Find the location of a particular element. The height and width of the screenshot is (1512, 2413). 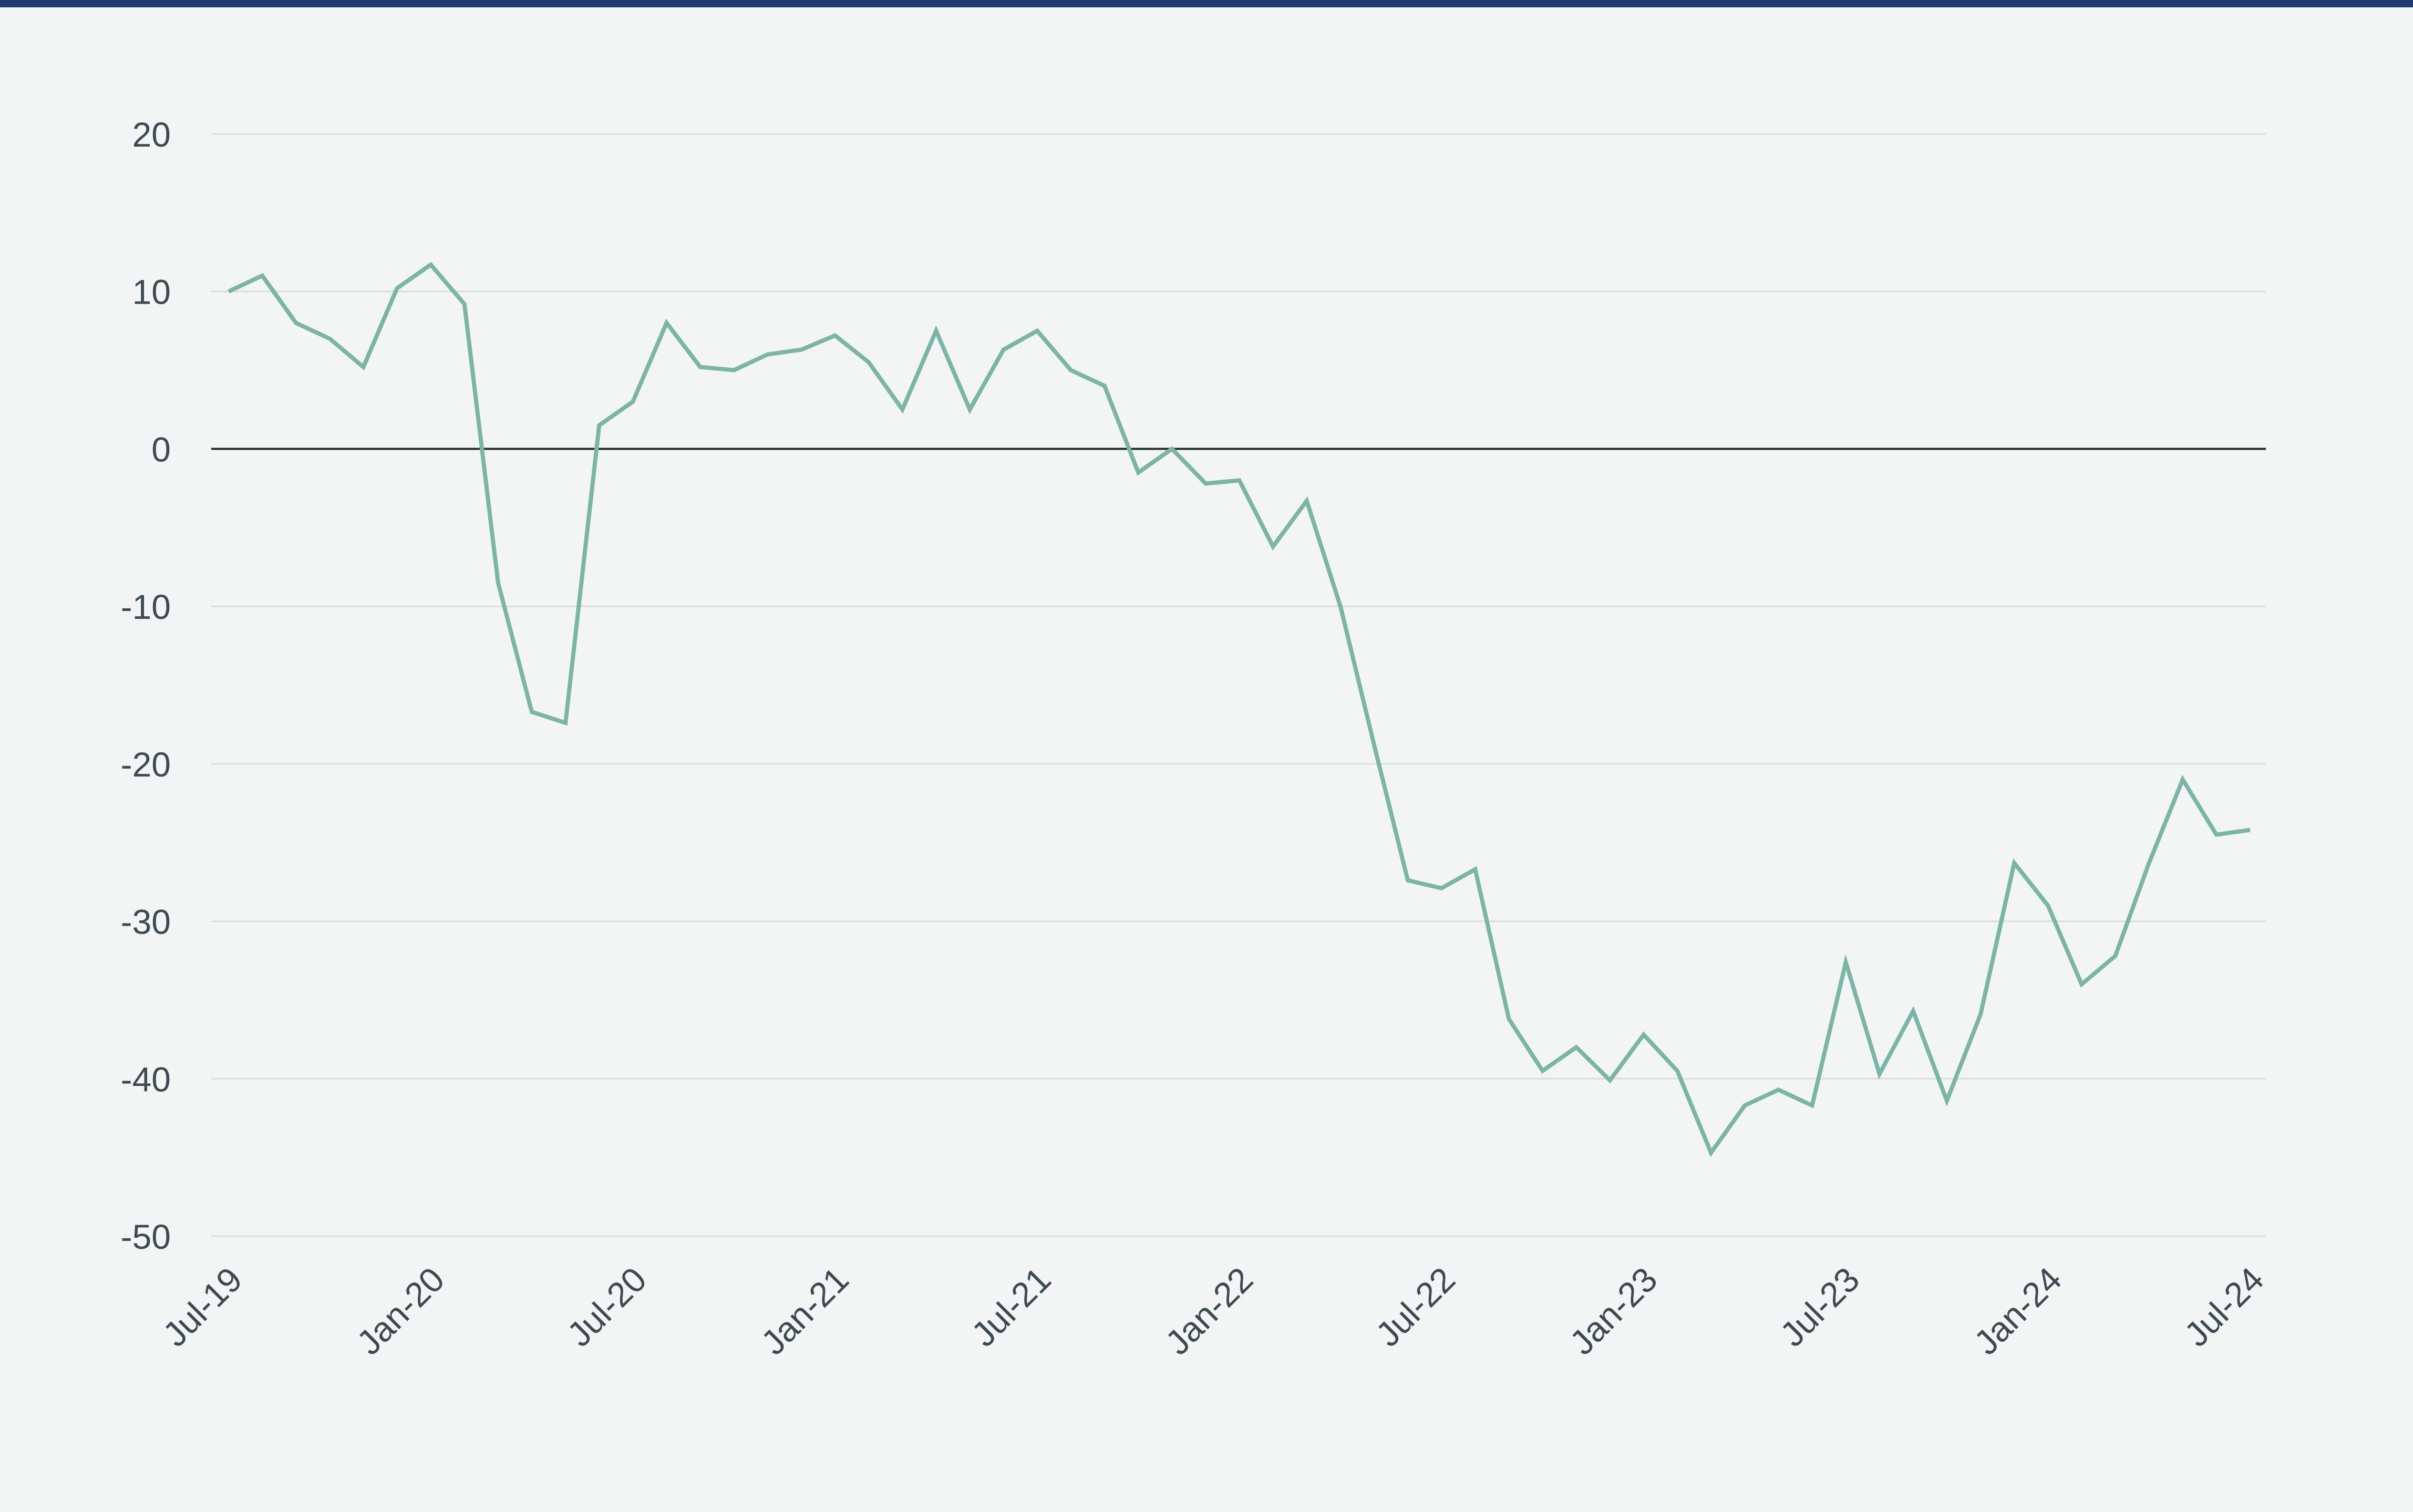

x-tick-label: Jul-24 is located at coordinates (2224, 1307).